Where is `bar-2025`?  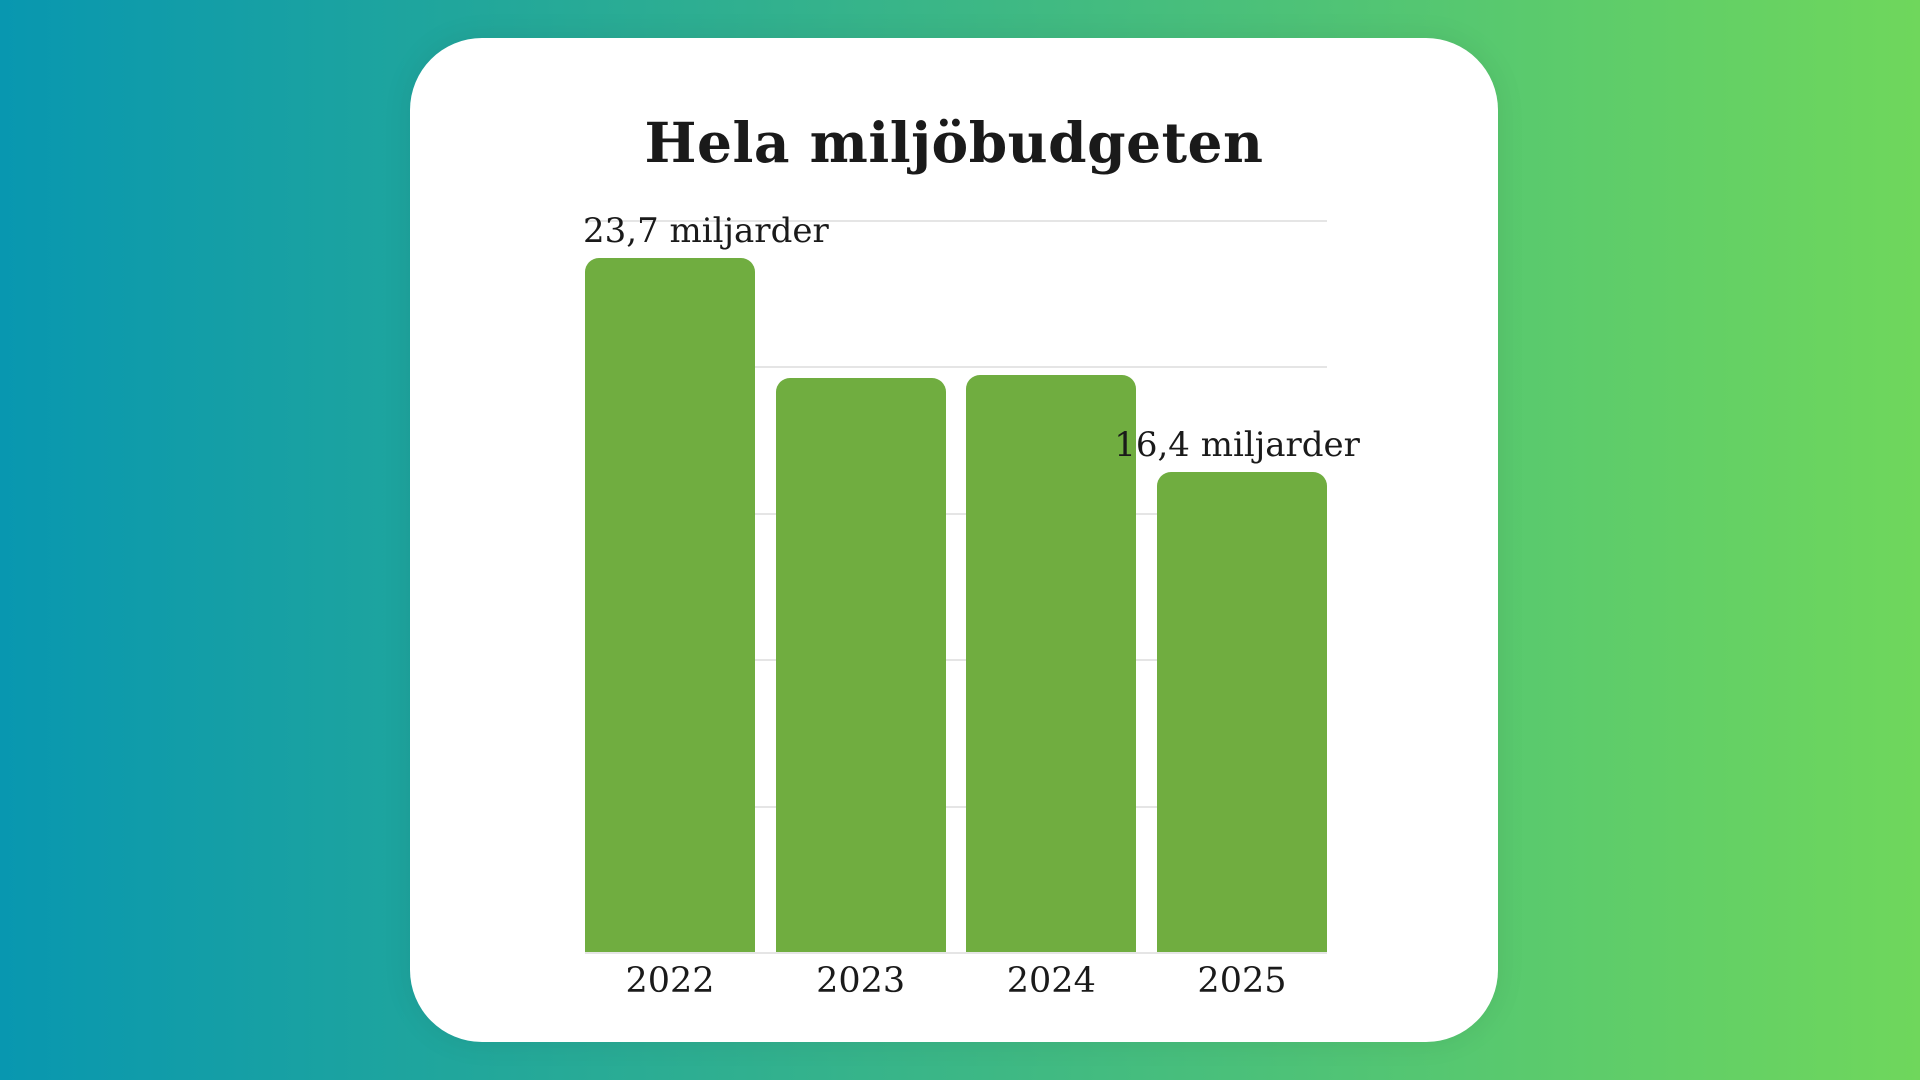 bar-2025 is located at coordinates (1241, 711).